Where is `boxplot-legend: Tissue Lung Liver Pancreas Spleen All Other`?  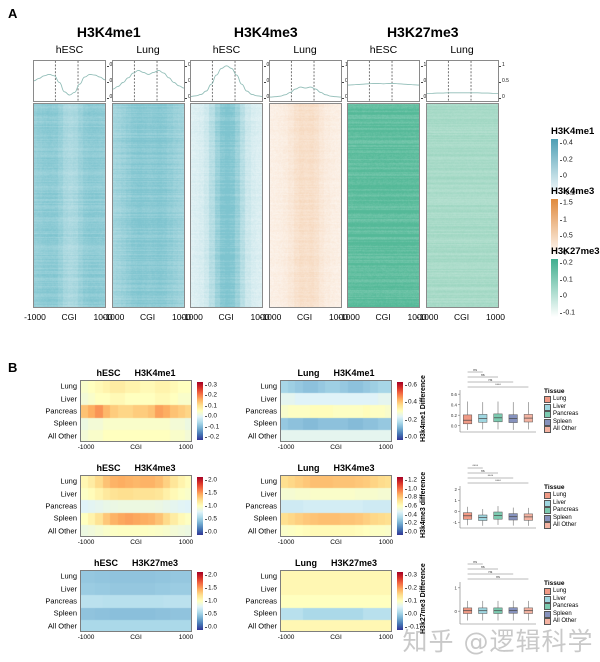
boxplot-legend: Tissue Lung Liver Pancreas Spleen All Other is located at coordinates (561, 603).